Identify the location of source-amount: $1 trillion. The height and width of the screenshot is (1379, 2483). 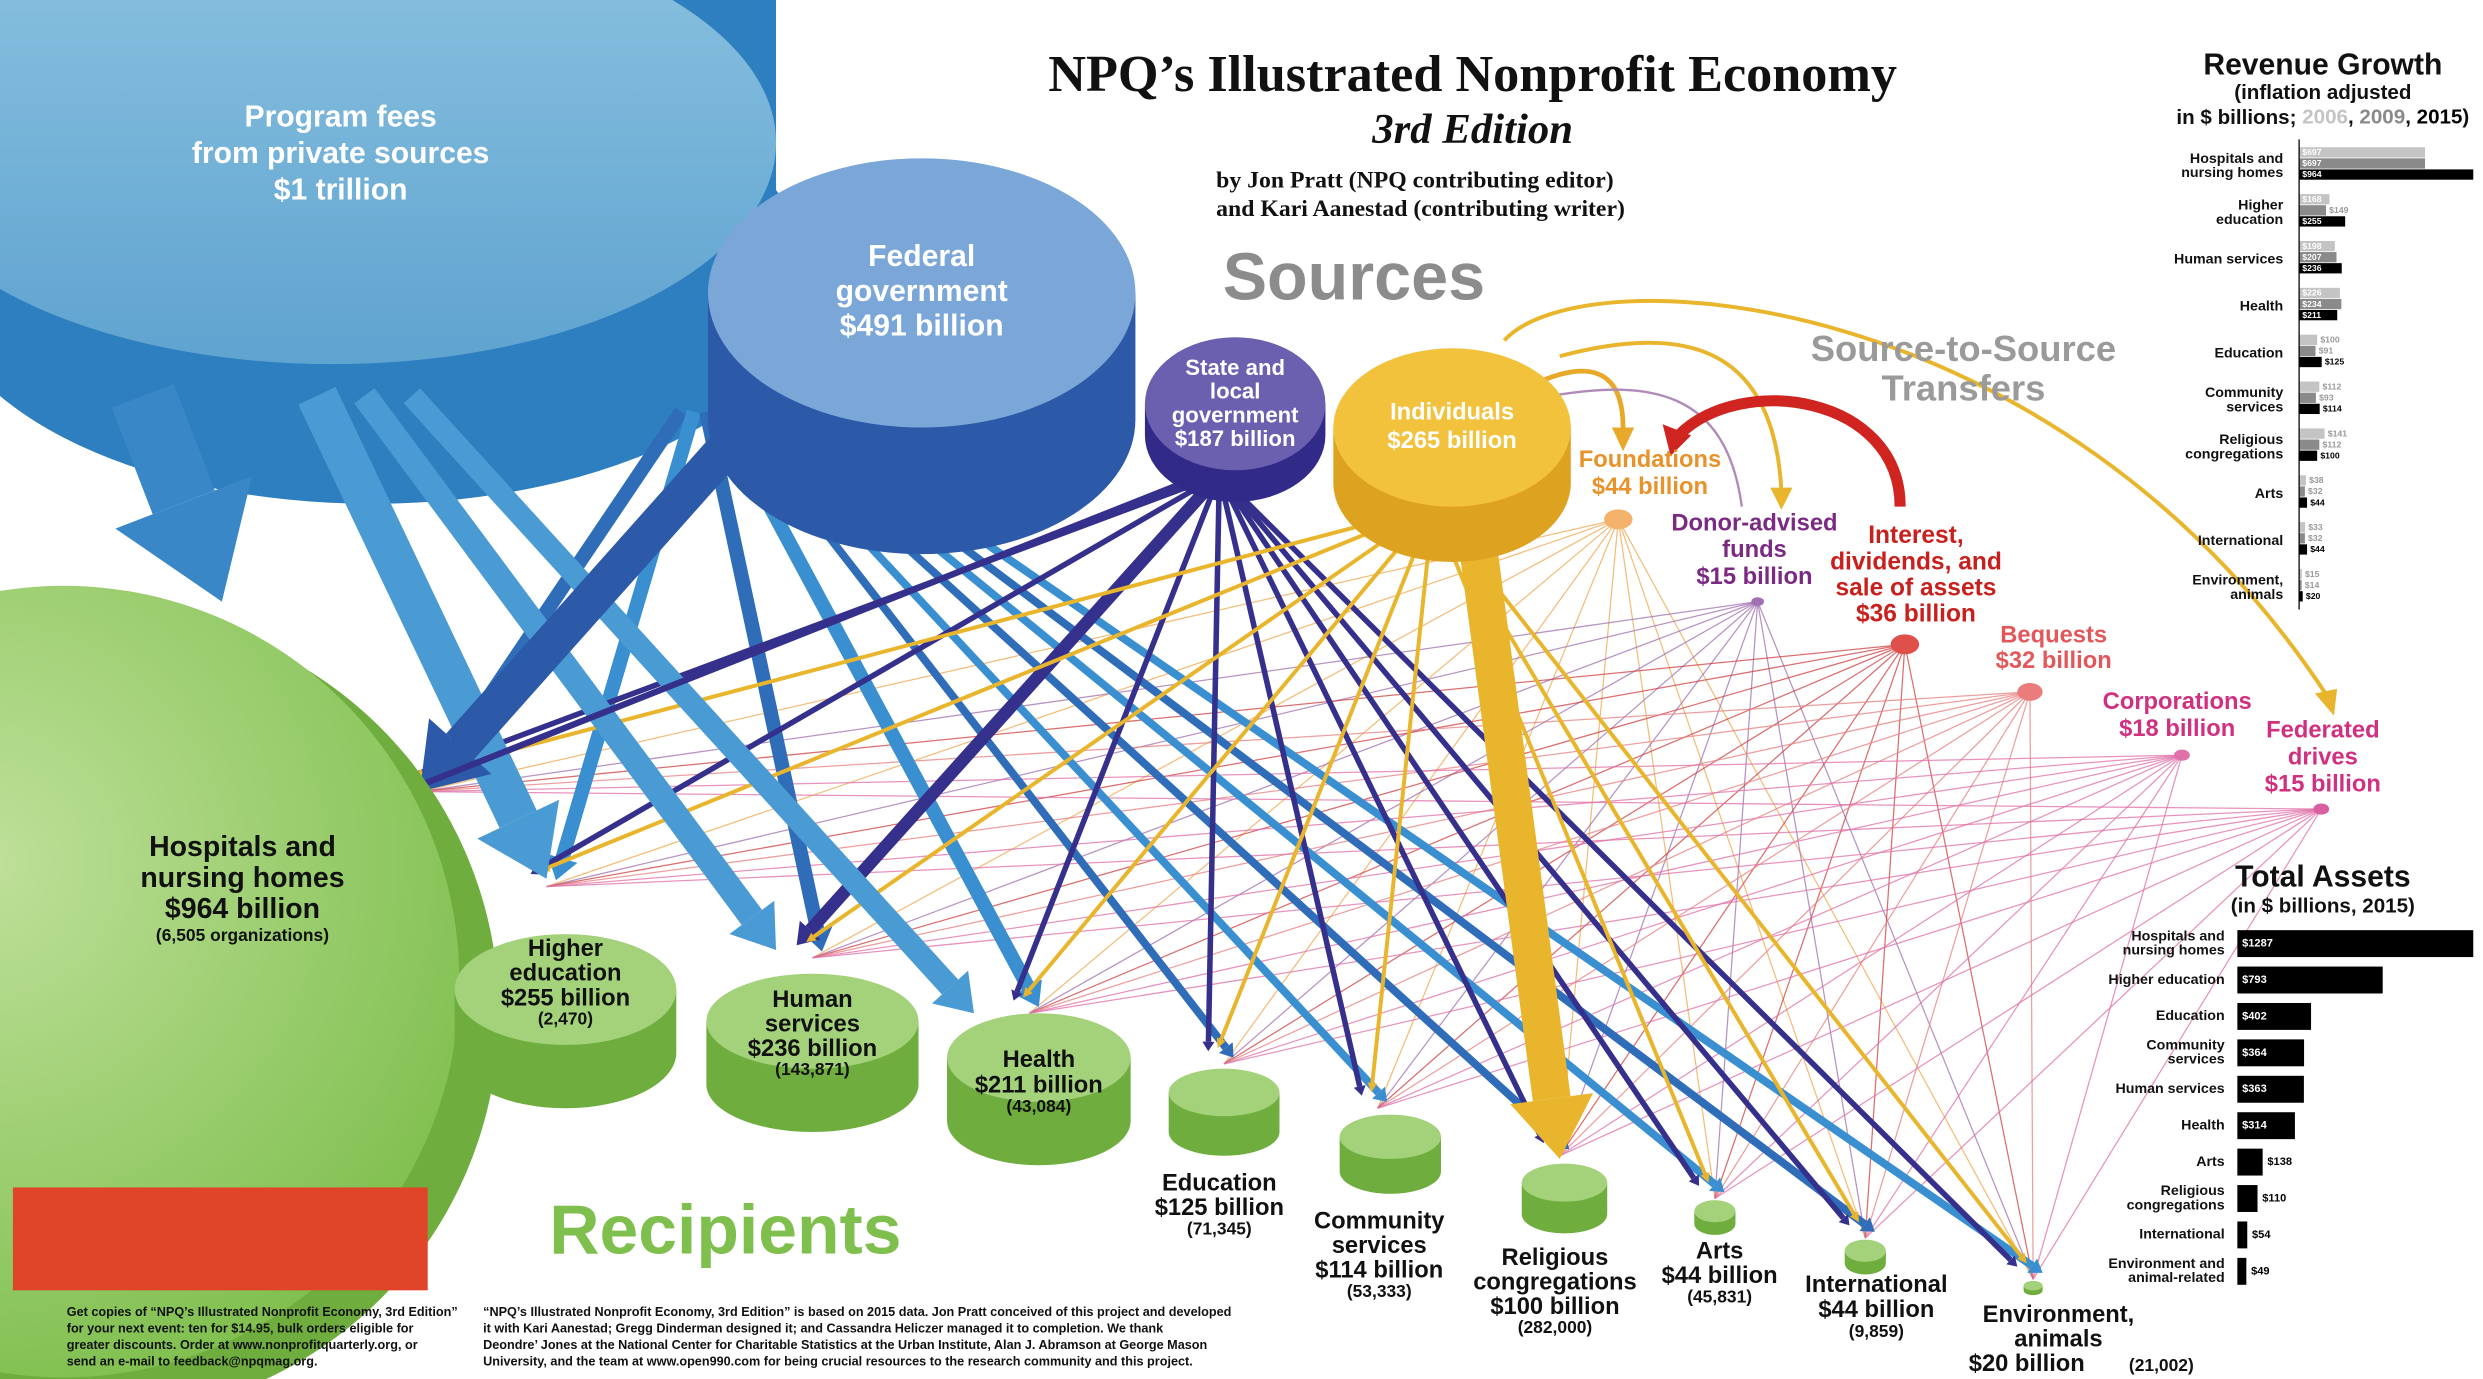
(341, 190).